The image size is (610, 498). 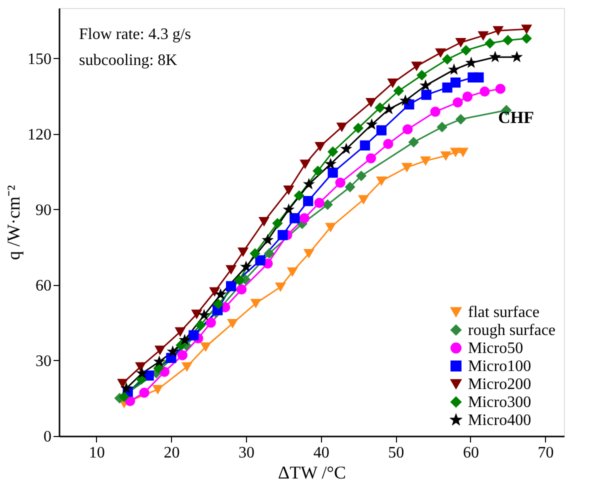 What do you see at coordinates (470, 453) in the screenshot?
I see `x-tick-label: 60` at bounding box center [470, 453].